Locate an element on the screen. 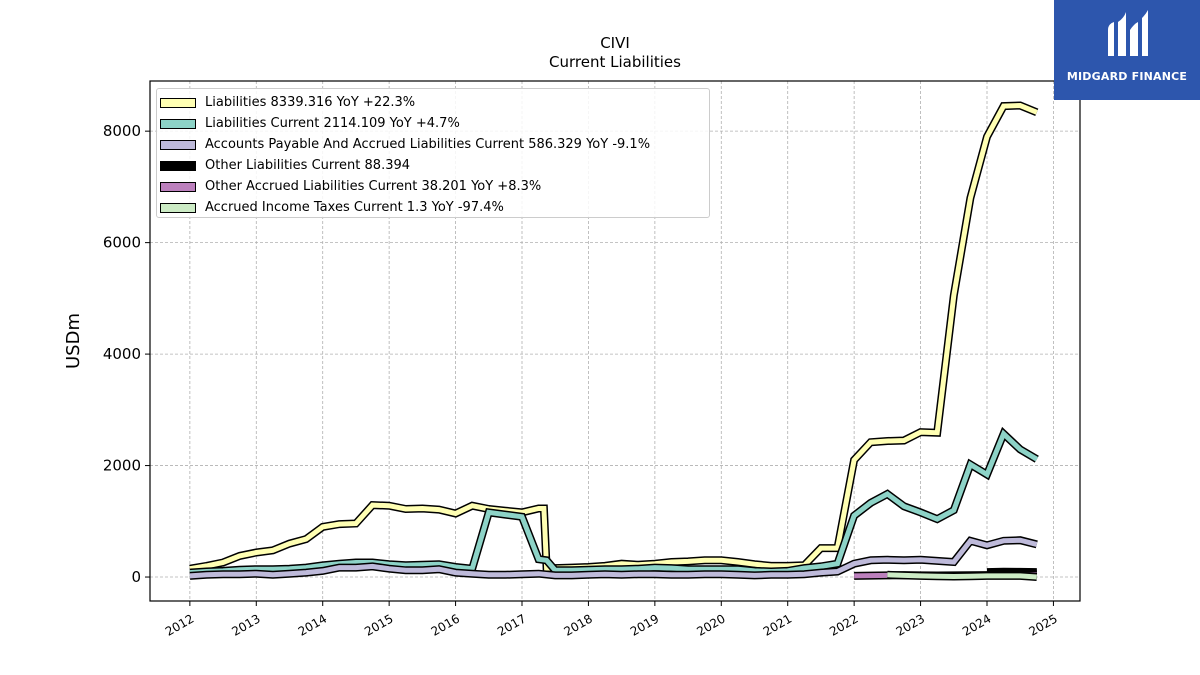  chart-subtitle: Current Liabilities is located at coordinates (615, 62).